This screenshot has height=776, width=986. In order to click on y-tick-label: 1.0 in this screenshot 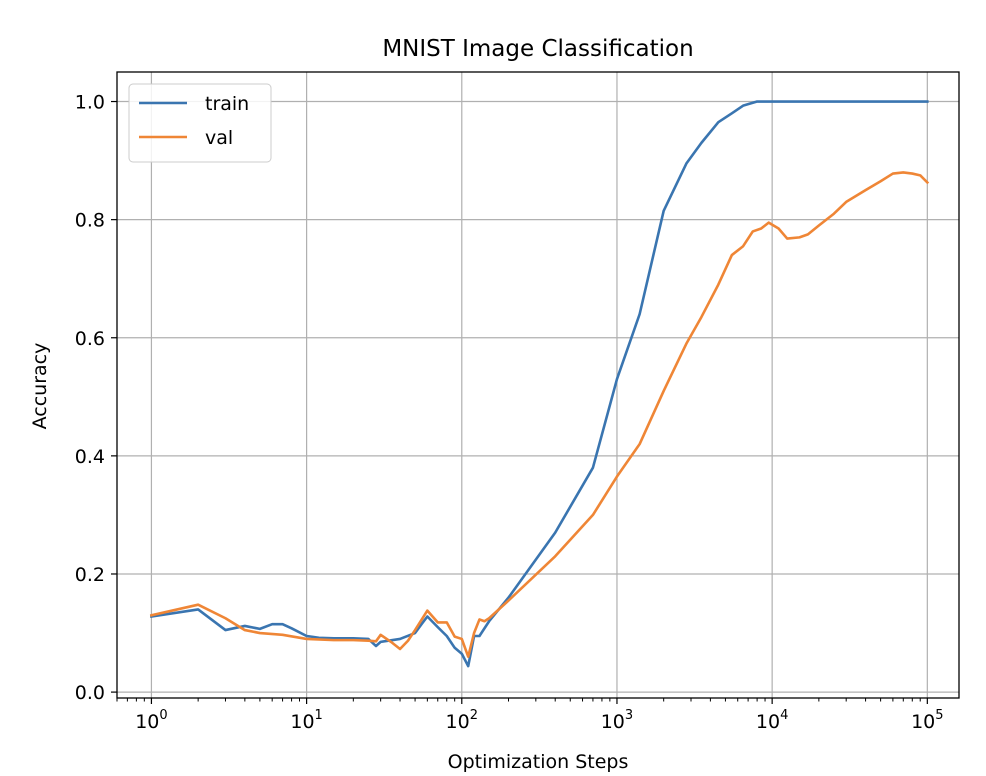, I will do `click(90, 103)`.